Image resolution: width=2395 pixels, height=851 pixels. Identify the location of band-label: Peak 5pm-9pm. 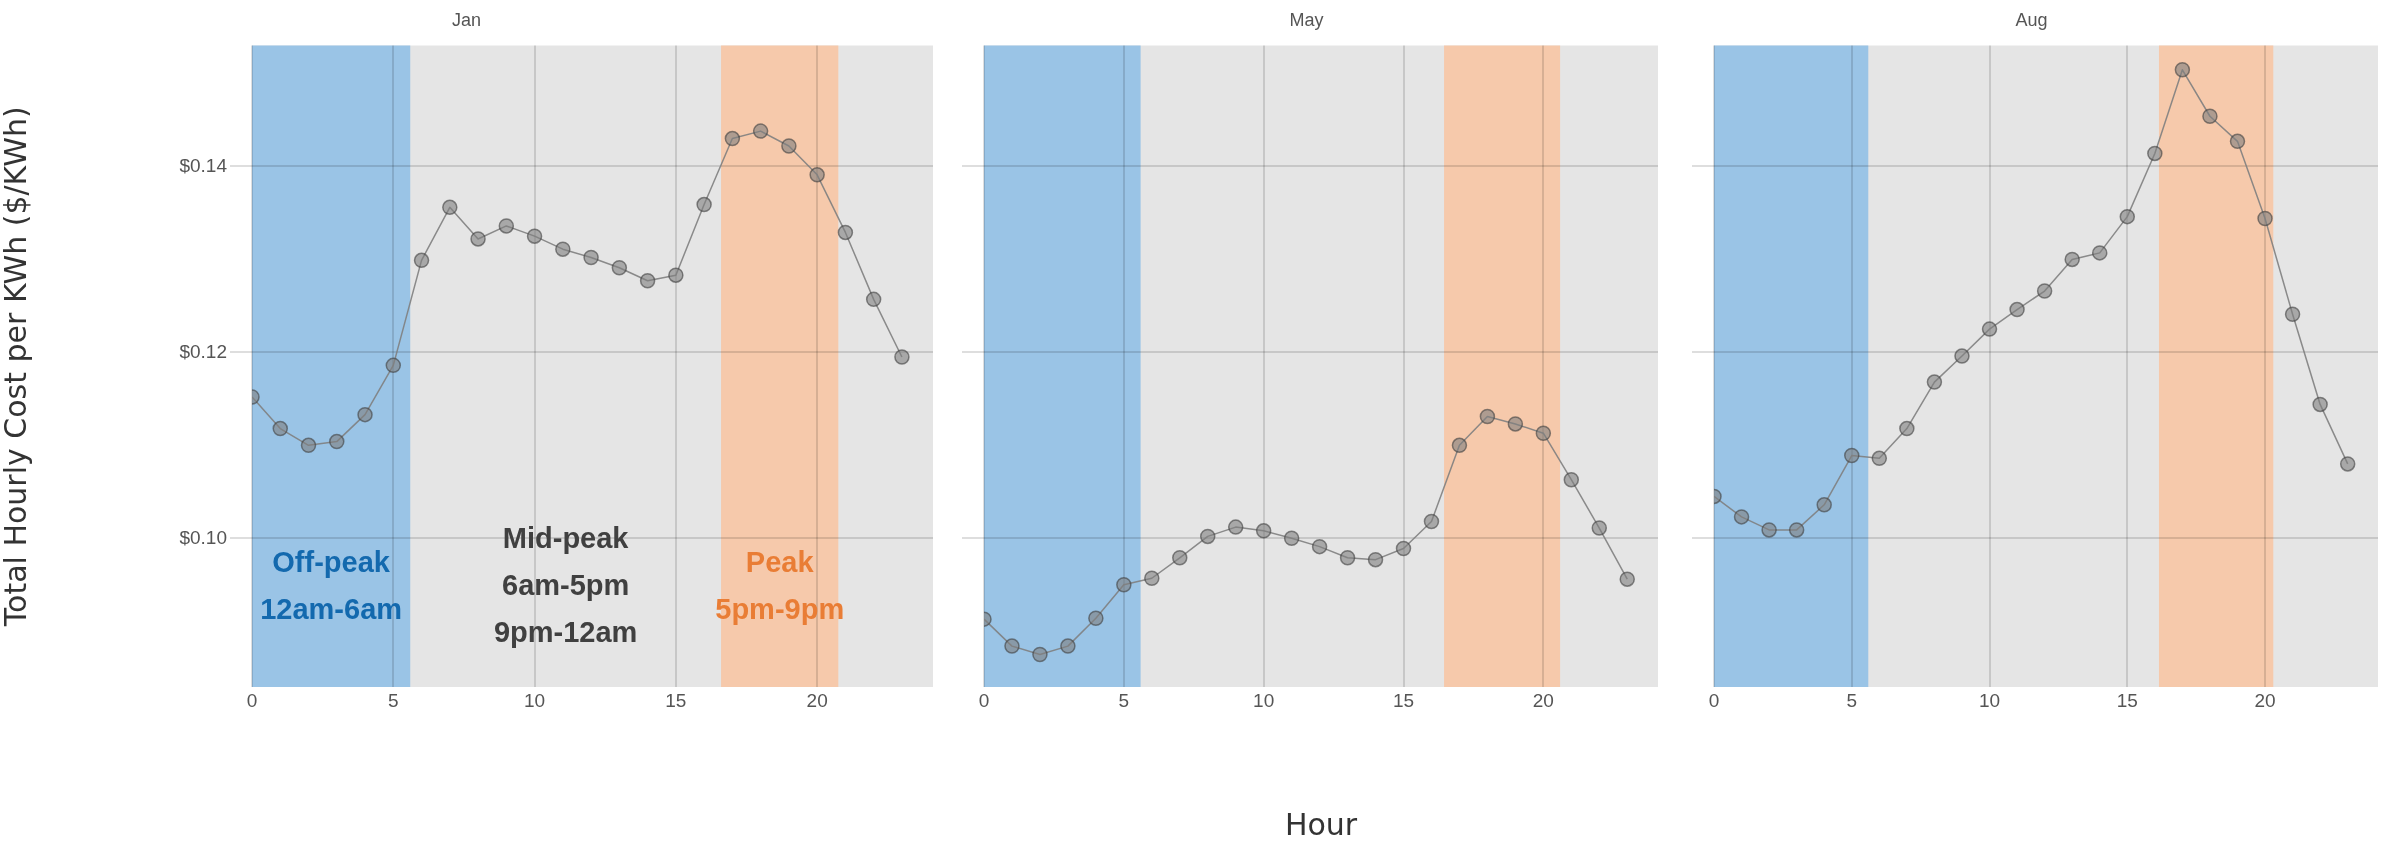
(780, 585).